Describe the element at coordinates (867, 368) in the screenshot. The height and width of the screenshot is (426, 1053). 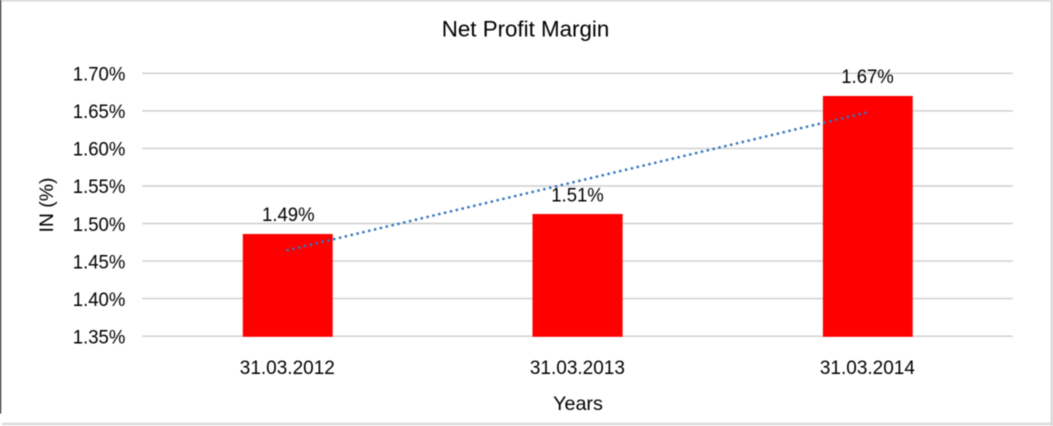
I see `svg-text: 31.03.2014` at that location.